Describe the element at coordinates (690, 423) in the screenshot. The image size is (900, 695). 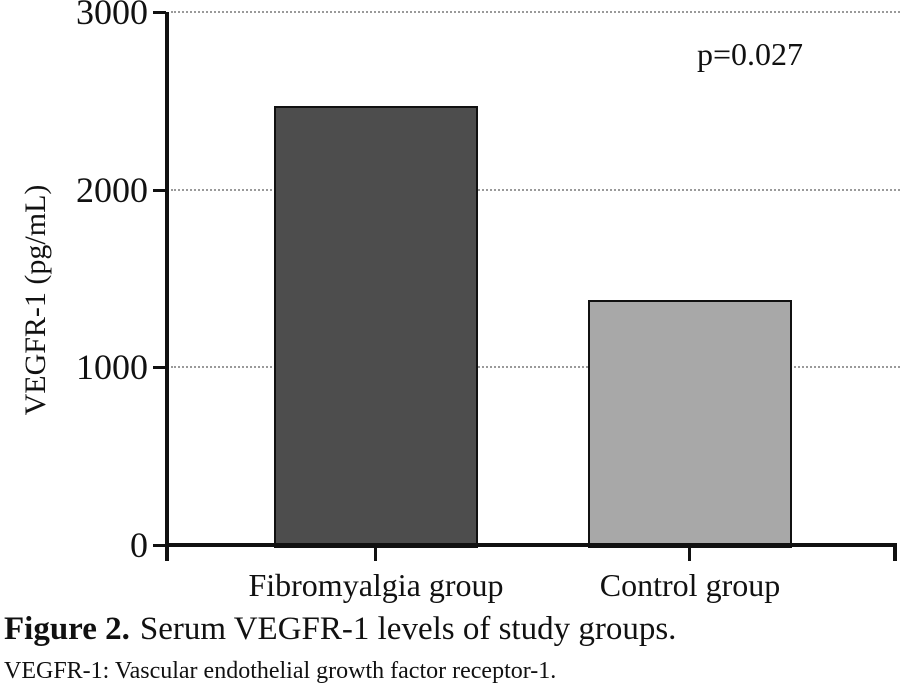
I see `bar-control-group` at that location.